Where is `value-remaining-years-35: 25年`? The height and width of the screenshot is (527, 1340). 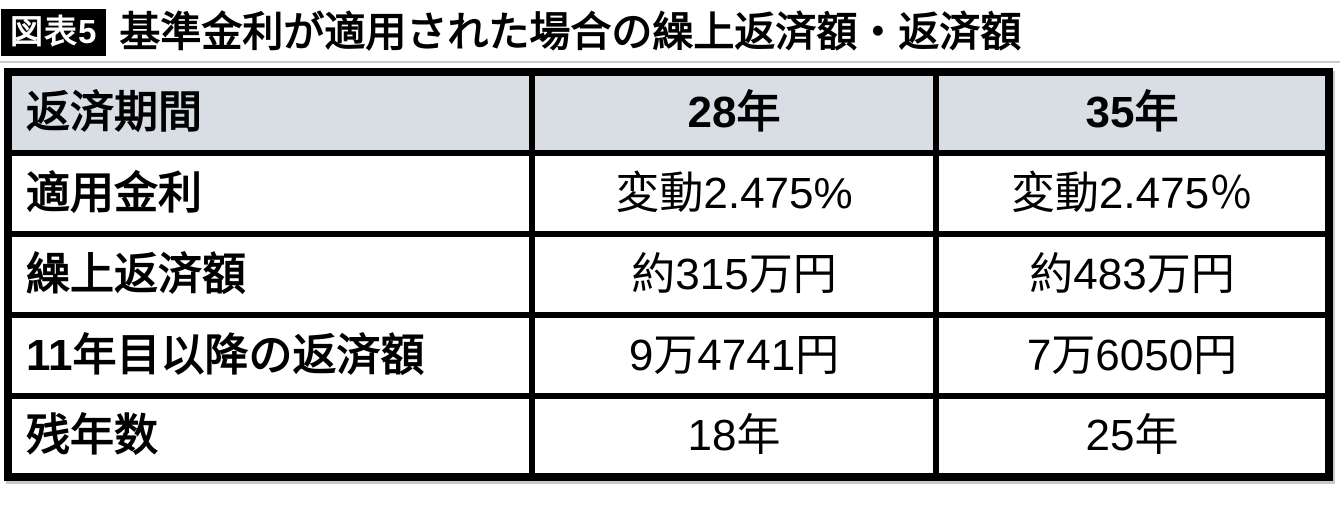 value-remaining-years-35: 25年 is located at coordinates (1132, 436).